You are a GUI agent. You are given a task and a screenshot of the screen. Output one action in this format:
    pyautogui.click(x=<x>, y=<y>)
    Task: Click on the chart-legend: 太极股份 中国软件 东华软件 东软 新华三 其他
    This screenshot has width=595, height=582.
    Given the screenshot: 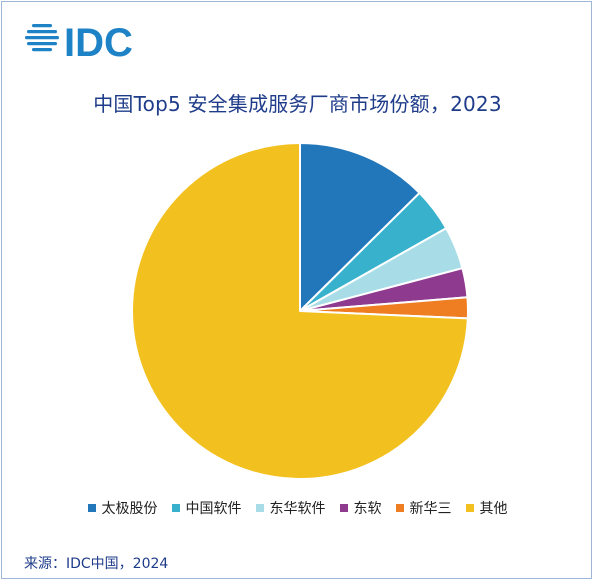 What is the action you would take?
    pyautogui.click(x=297, y=508)
    